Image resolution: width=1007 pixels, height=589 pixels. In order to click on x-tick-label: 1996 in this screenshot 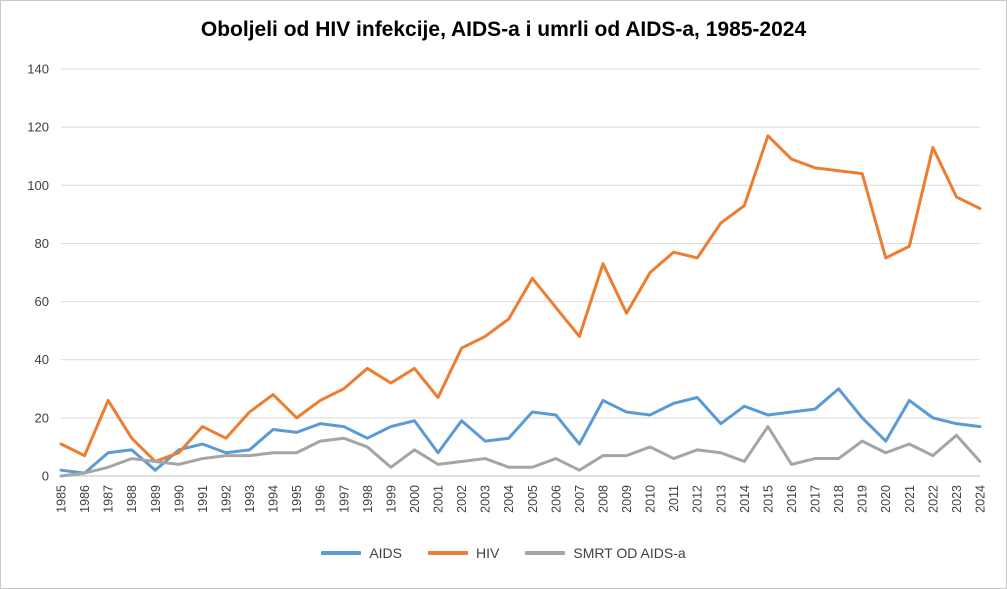, I will do `click(321, 499)`.